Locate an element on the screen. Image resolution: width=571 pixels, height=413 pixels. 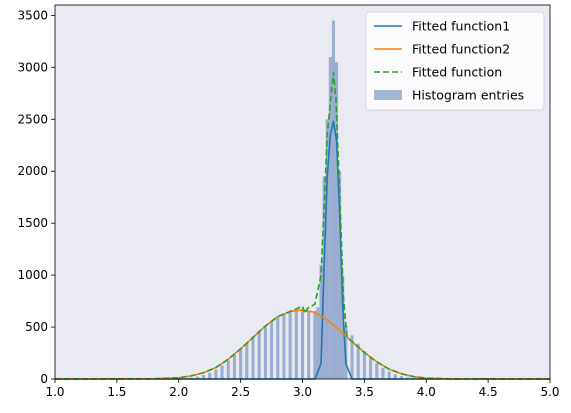
legend-swatch is located at coordinates (388, 95).